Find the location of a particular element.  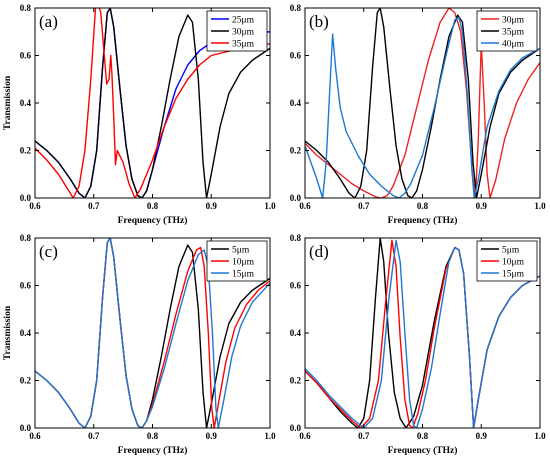

legend: 30μm 35μm 40μm is located at coordinates (507, 31).